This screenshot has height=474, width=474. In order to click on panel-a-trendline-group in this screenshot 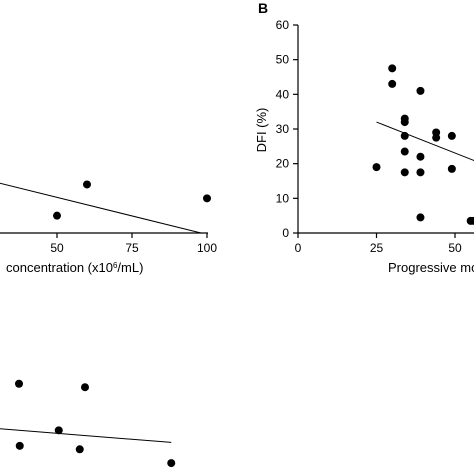, I will do `click(101, 208)`.